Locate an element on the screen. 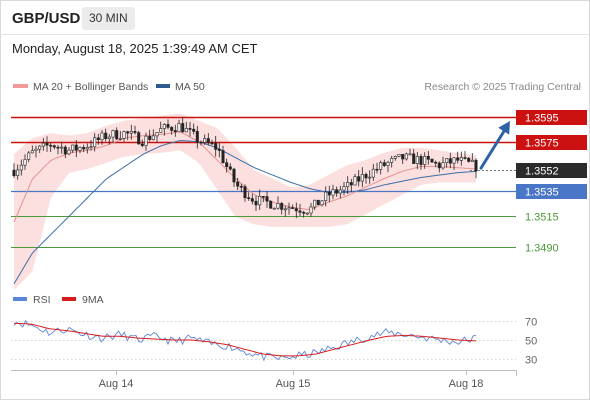  rsi-ma-legend-swatch is located at coordinates (69, 299).